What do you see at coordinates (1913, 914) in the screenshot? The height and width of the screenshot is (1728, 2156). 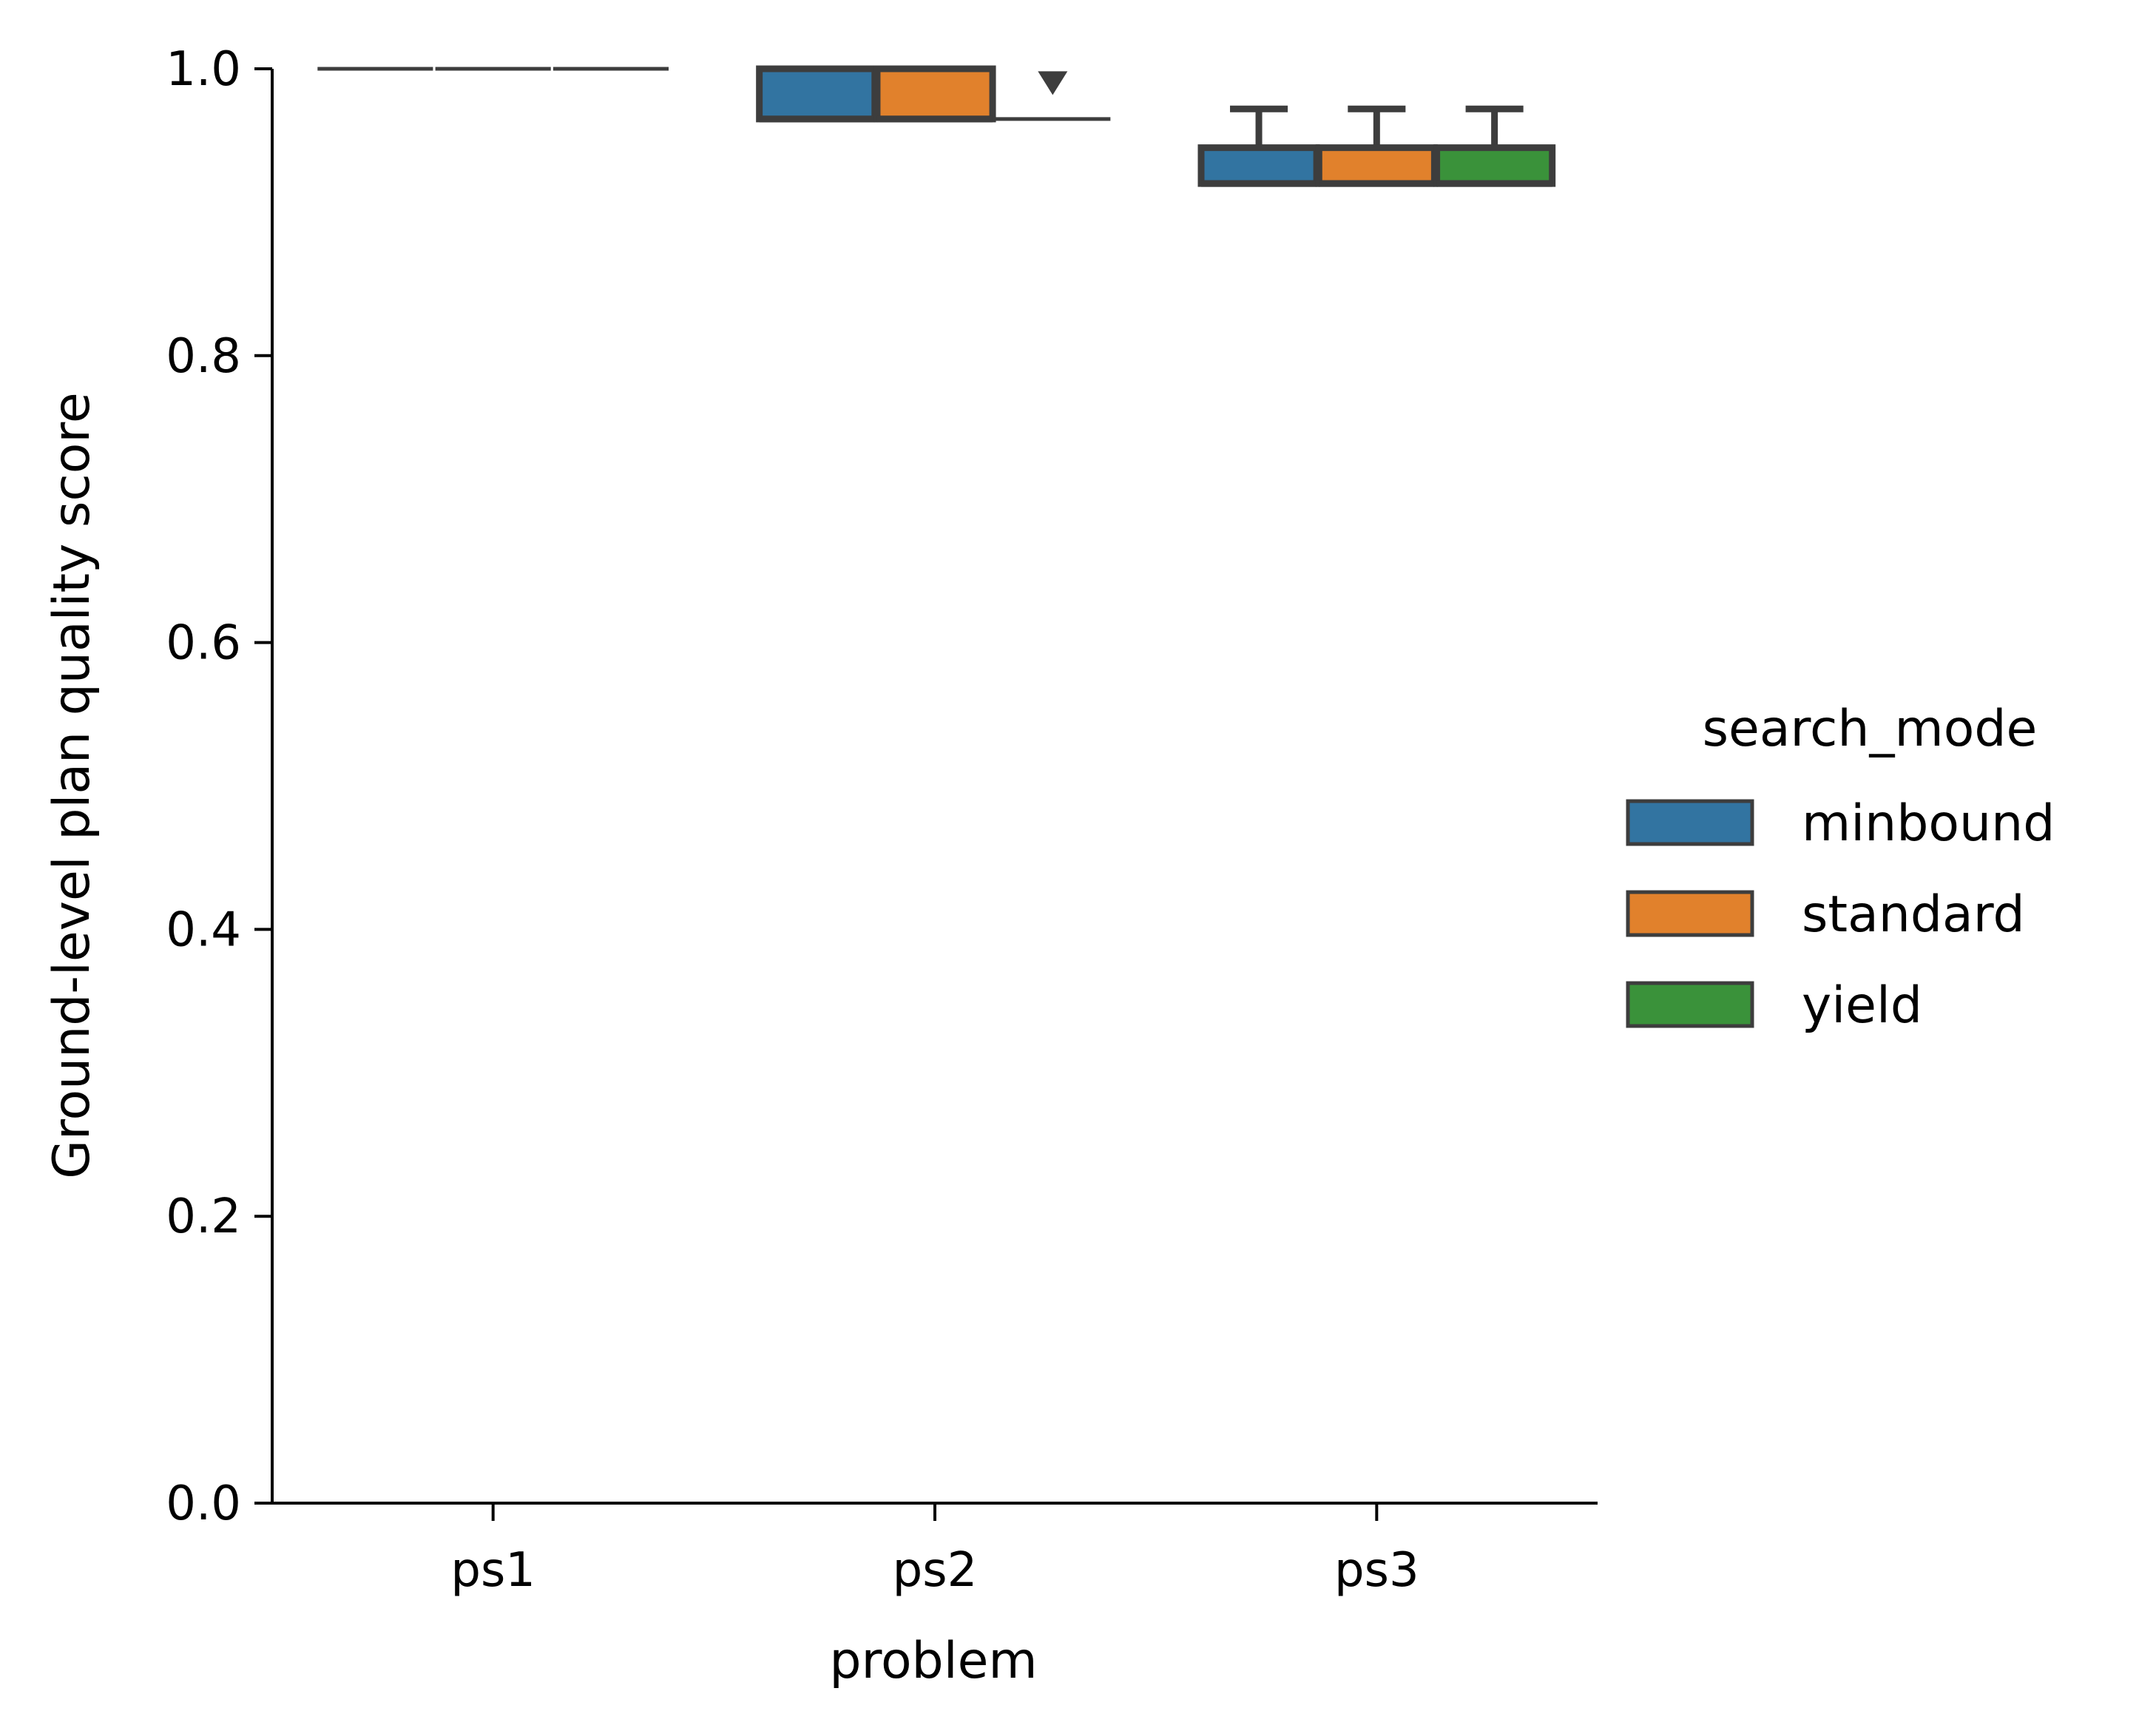 I see `legend-label-standard: standard` at bounding box center [1913, 914].